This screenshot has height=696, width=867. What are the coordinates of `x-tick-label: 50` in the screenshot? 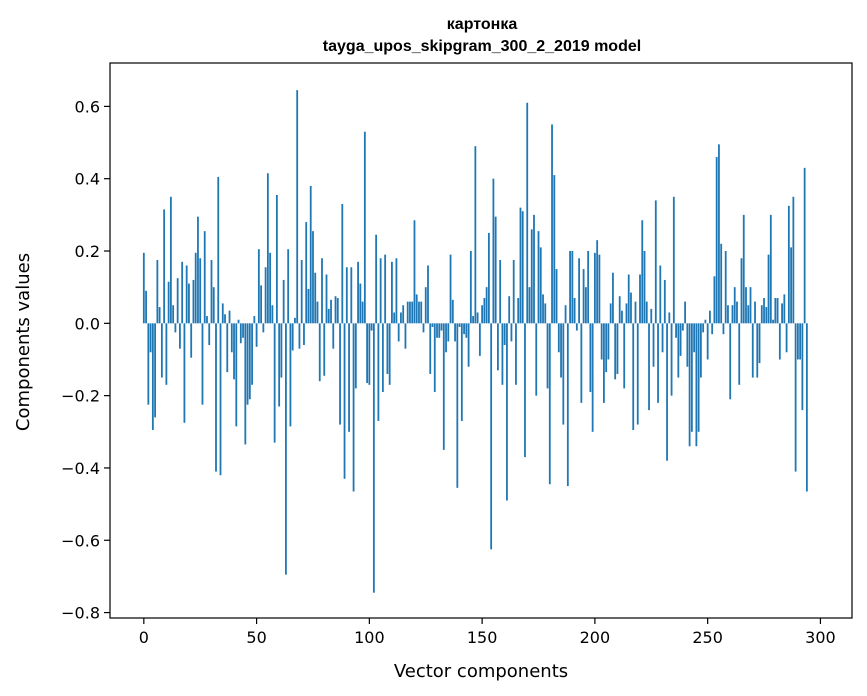 It's located at (256, 637).